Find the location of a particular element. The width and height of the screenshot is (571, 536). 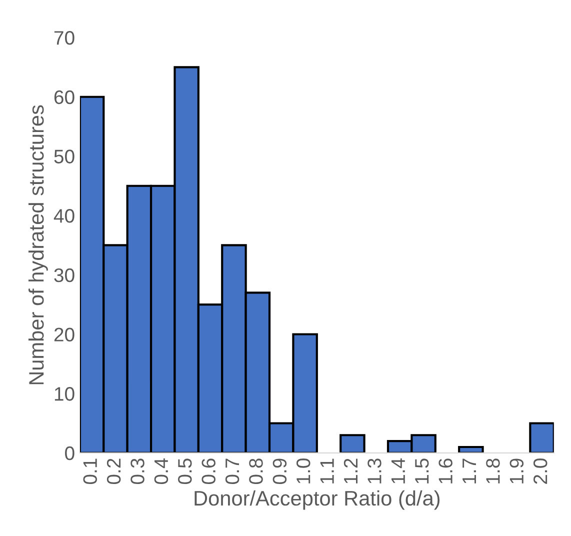

x-tick-label: 0.1 is located at coordinates (90, 471).